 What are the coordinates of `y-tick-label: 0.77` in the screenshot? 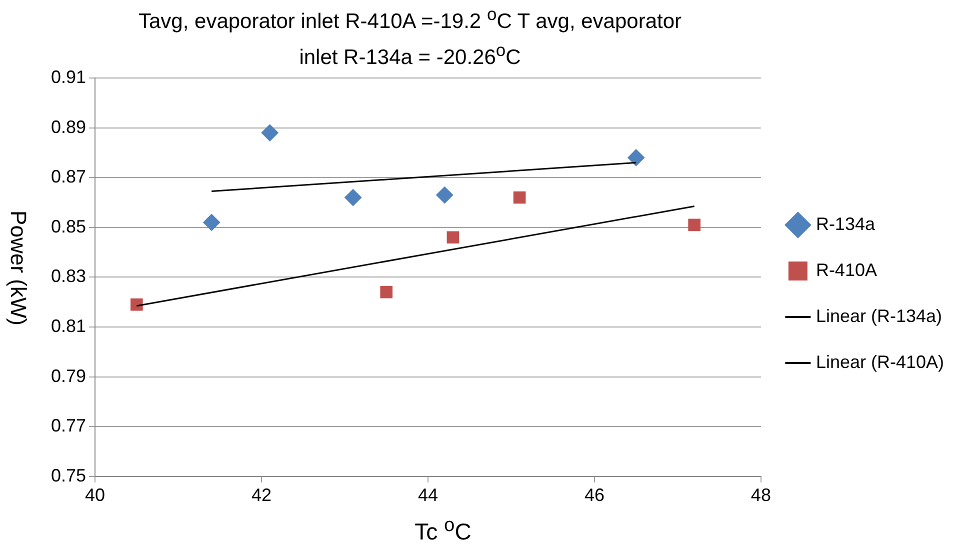 It's located at (68, 426).